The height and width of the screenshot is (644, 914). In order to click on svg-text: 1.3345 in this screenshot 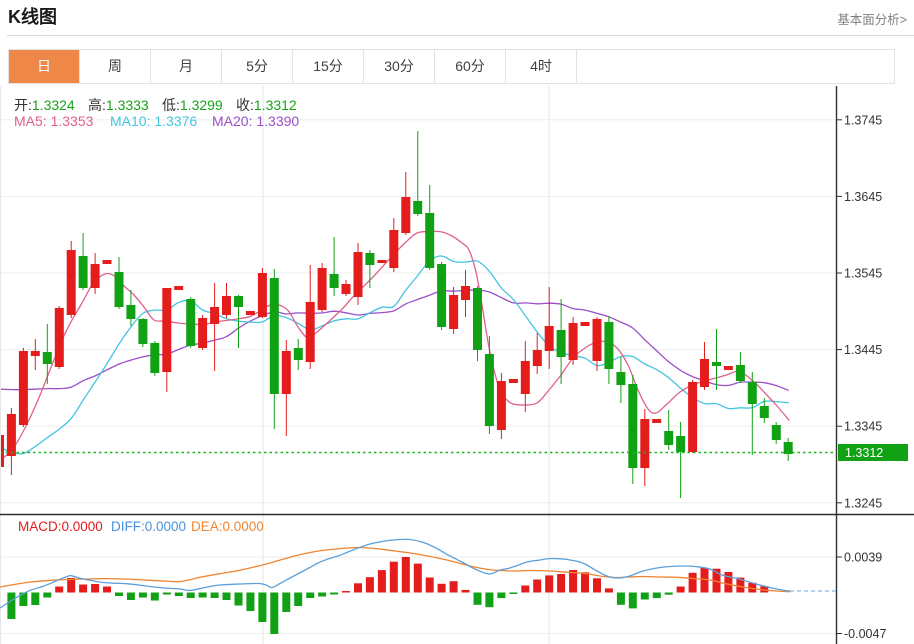, I will do `click(863, 427)`.